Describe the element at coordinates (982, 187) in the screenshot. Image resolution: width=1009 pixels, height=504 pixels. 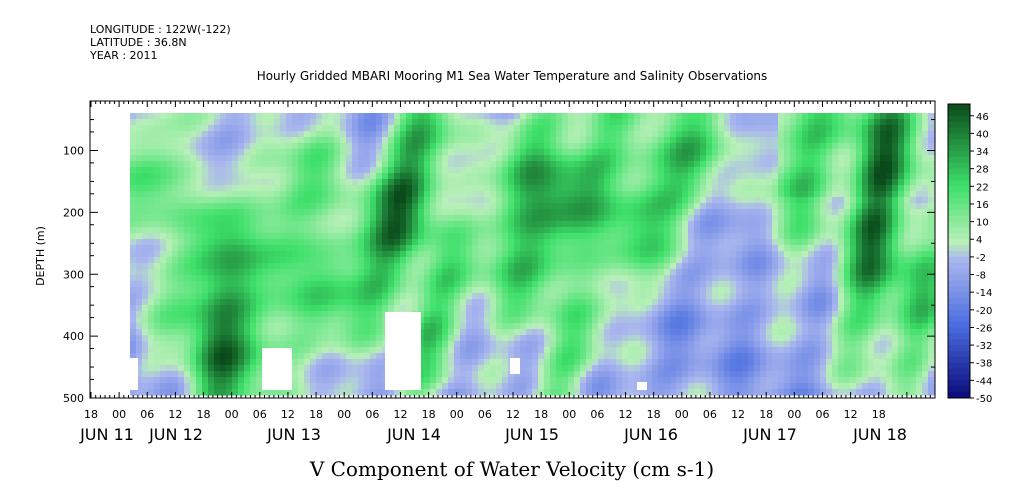
I see `colorbar-tick-label: 22` at that location.